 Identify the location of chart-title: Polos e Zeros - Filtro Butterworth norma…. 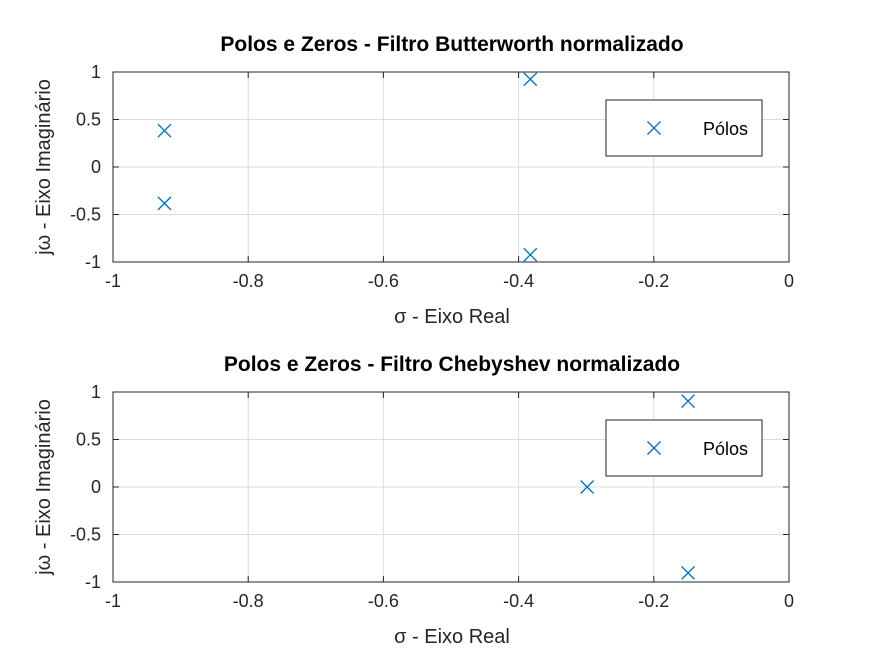
(451, 44).